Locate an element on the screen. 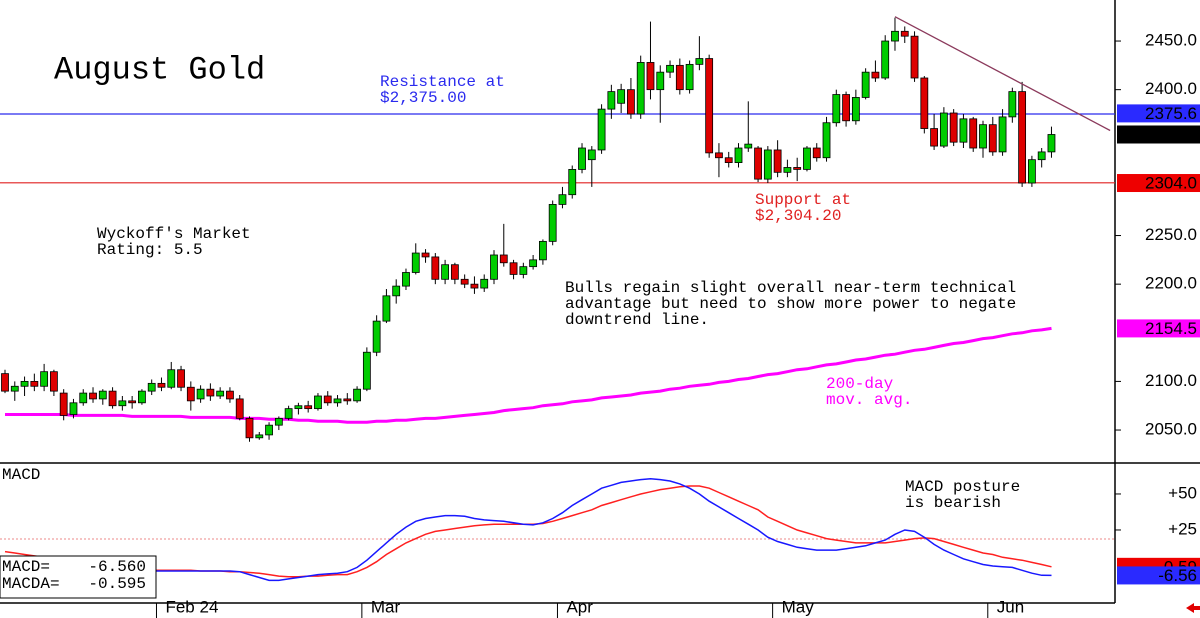 This screenshot has width=1200, height=618. scroll-arrow is located at coordinates (1193, 608).